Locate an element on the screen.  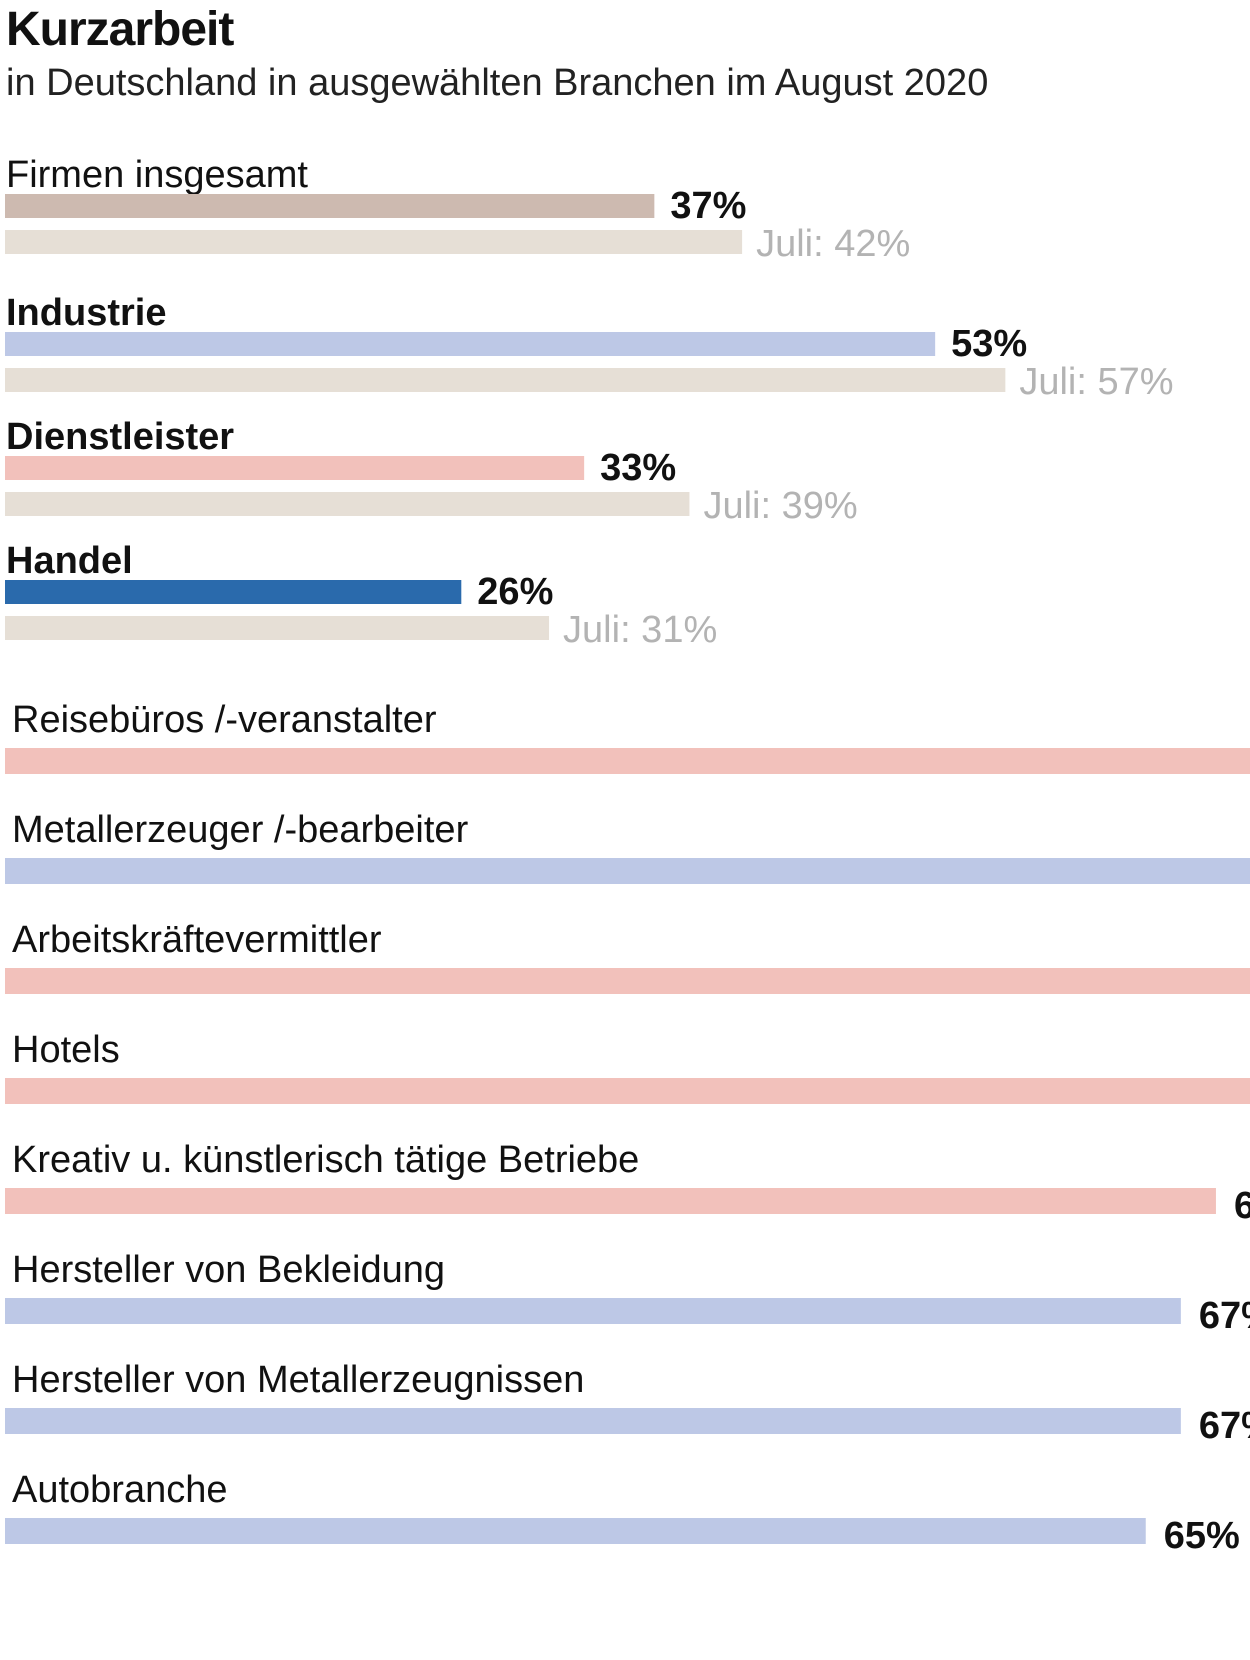
july-value-label: Juli: 39% is located at coordinates (780, 506).